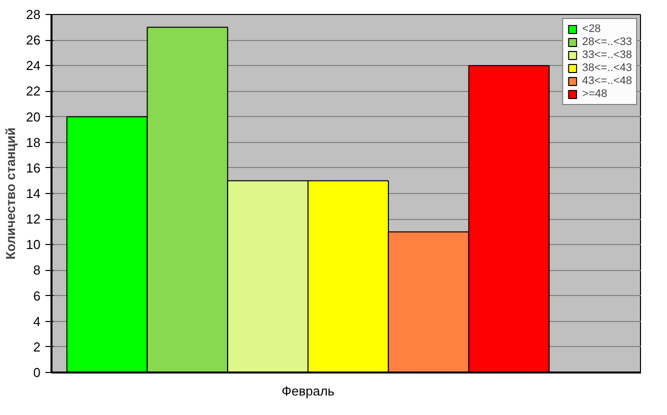 The width and height of the screenshot is (667, 415). Describe the element at coordinates (10, 193) in the screenshot. I see `y-axis-title: Количество станций` at that location.